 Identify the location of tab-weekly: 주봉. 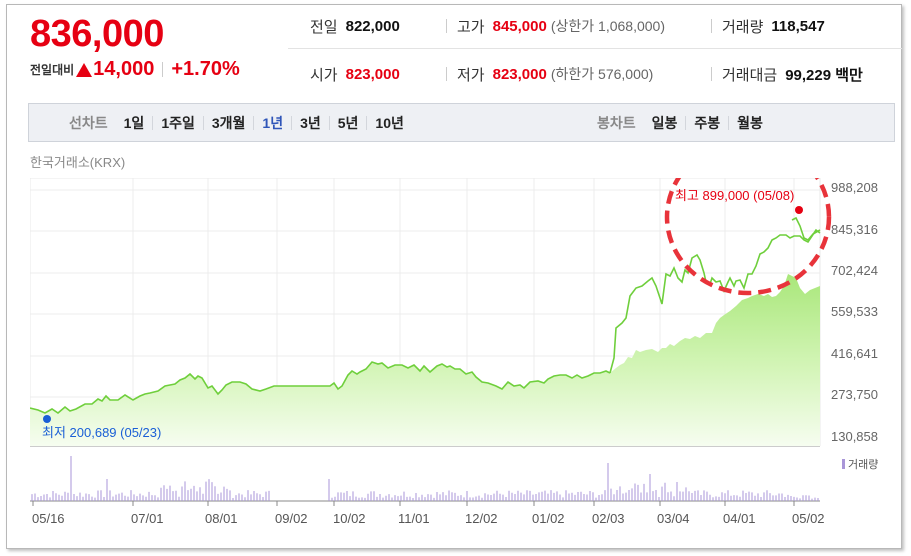
(707, 122).